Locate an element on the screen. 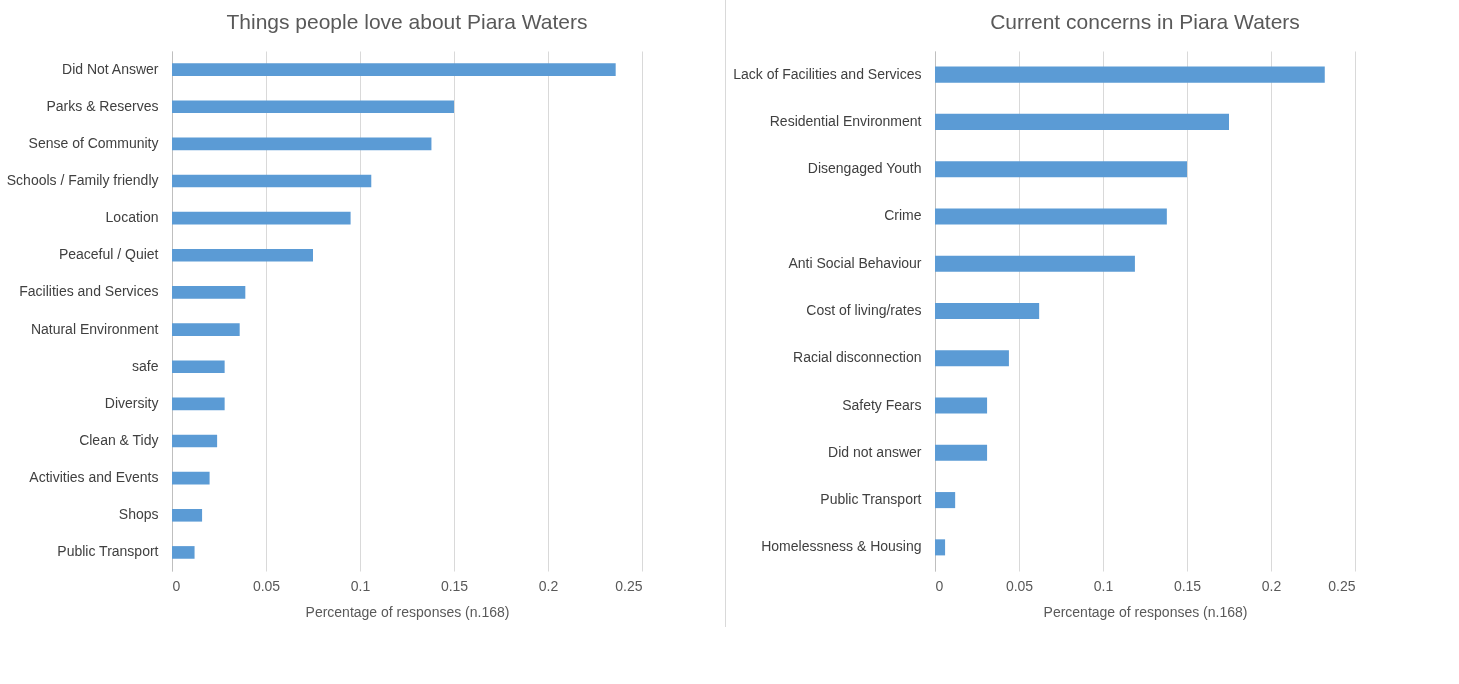 The height and width of the screenshot is (684, 1459). y-tick-label: Crime is located at coordinates (903, 215).